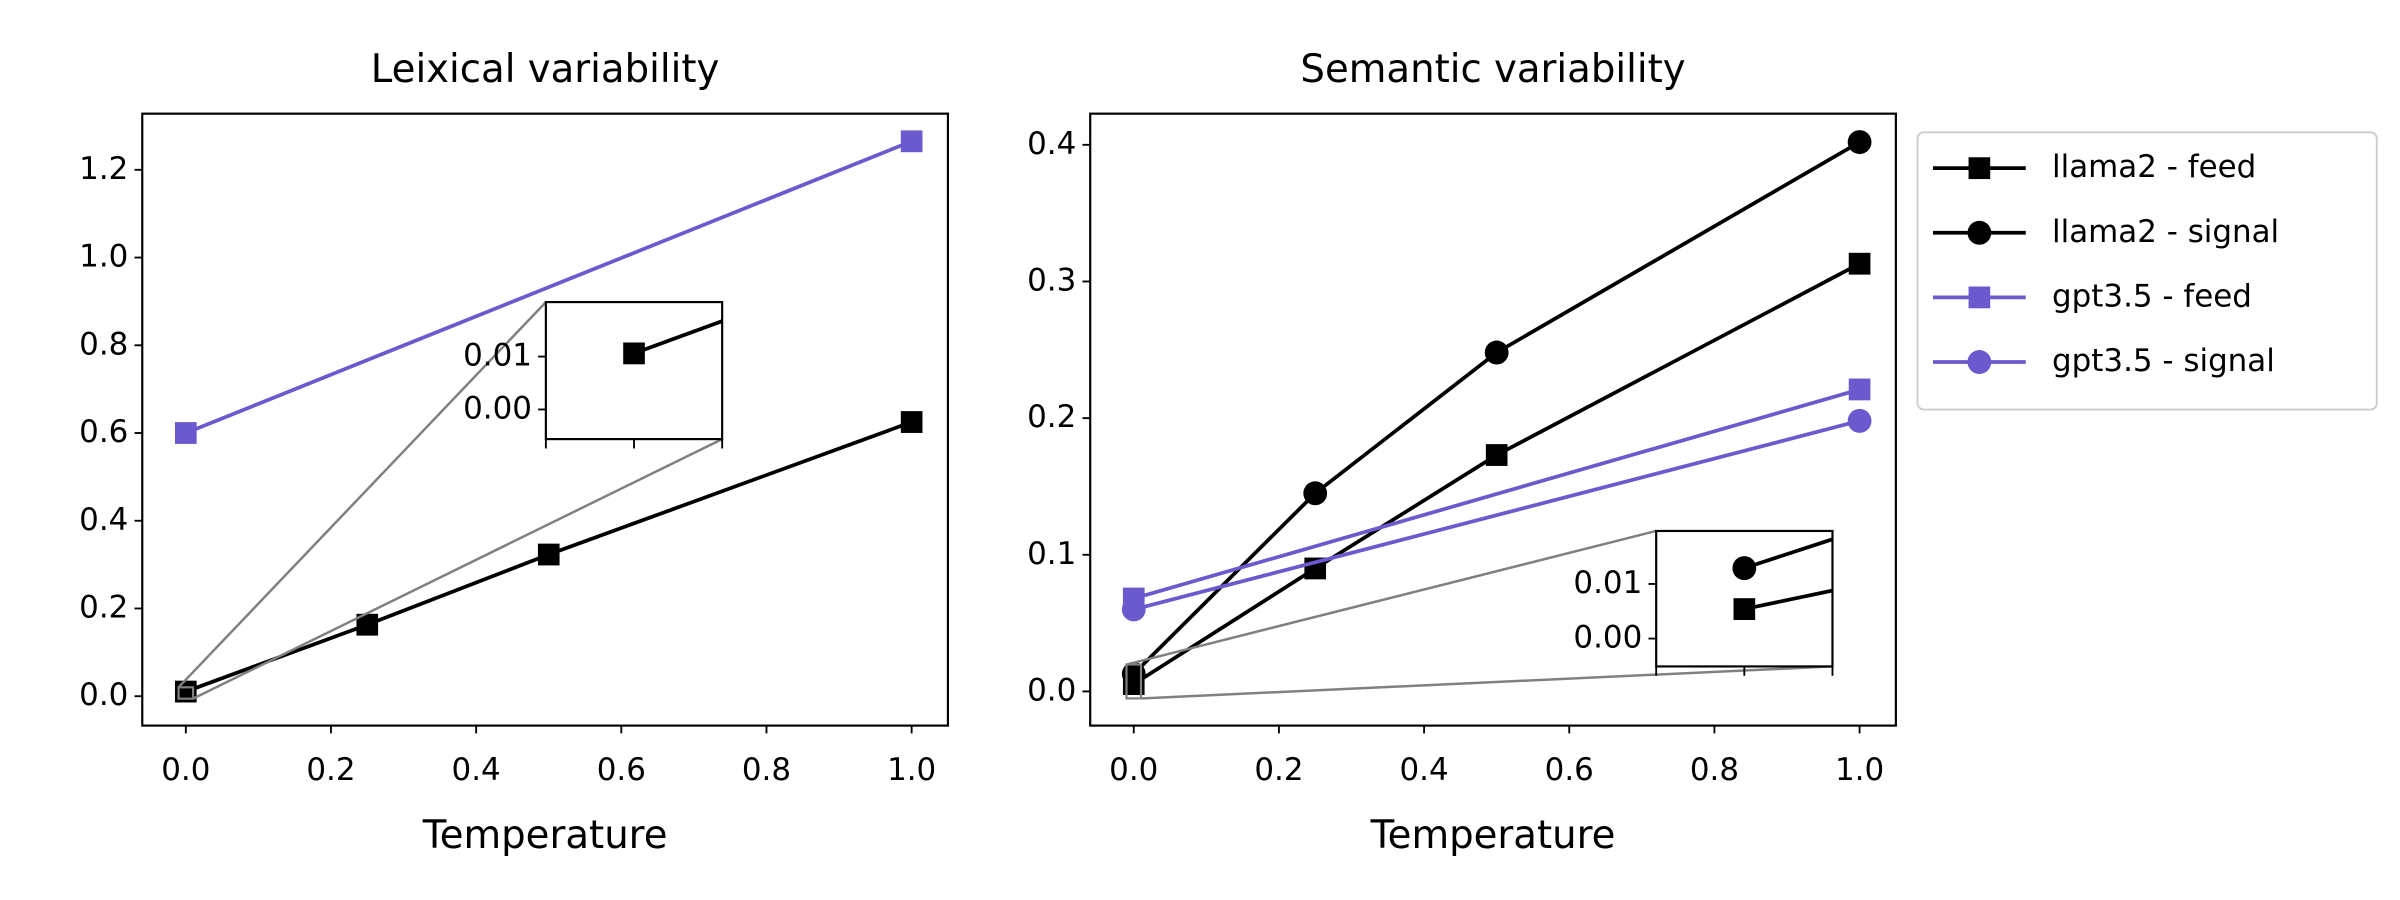  I want to click on y-tick-label: 0.1, so click(1051, 554).